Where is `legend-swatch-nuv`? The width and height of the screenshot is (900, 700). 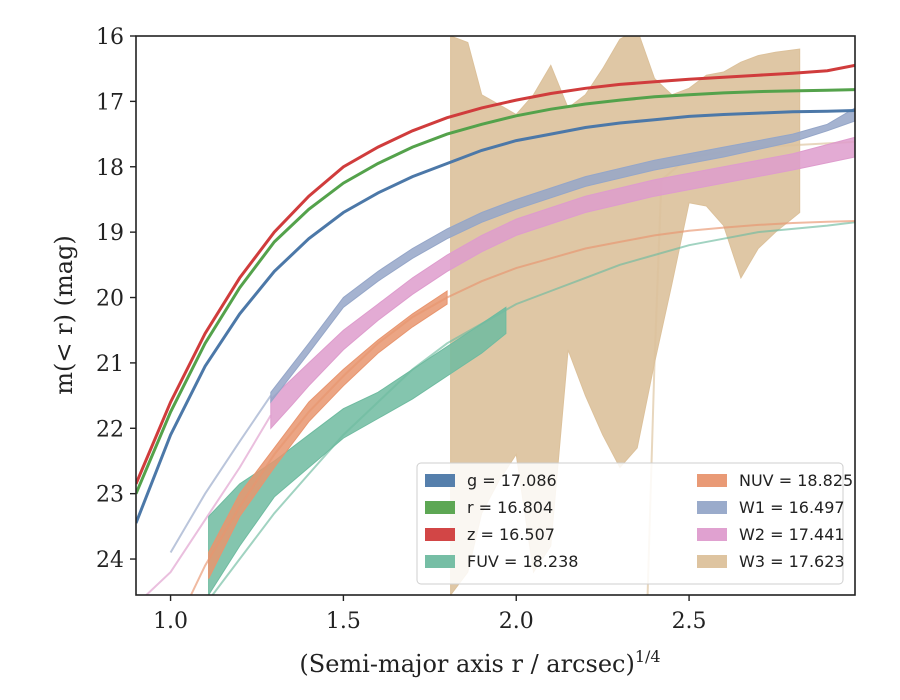
legend-swatch-nuv is located at coordinates (712, 480).